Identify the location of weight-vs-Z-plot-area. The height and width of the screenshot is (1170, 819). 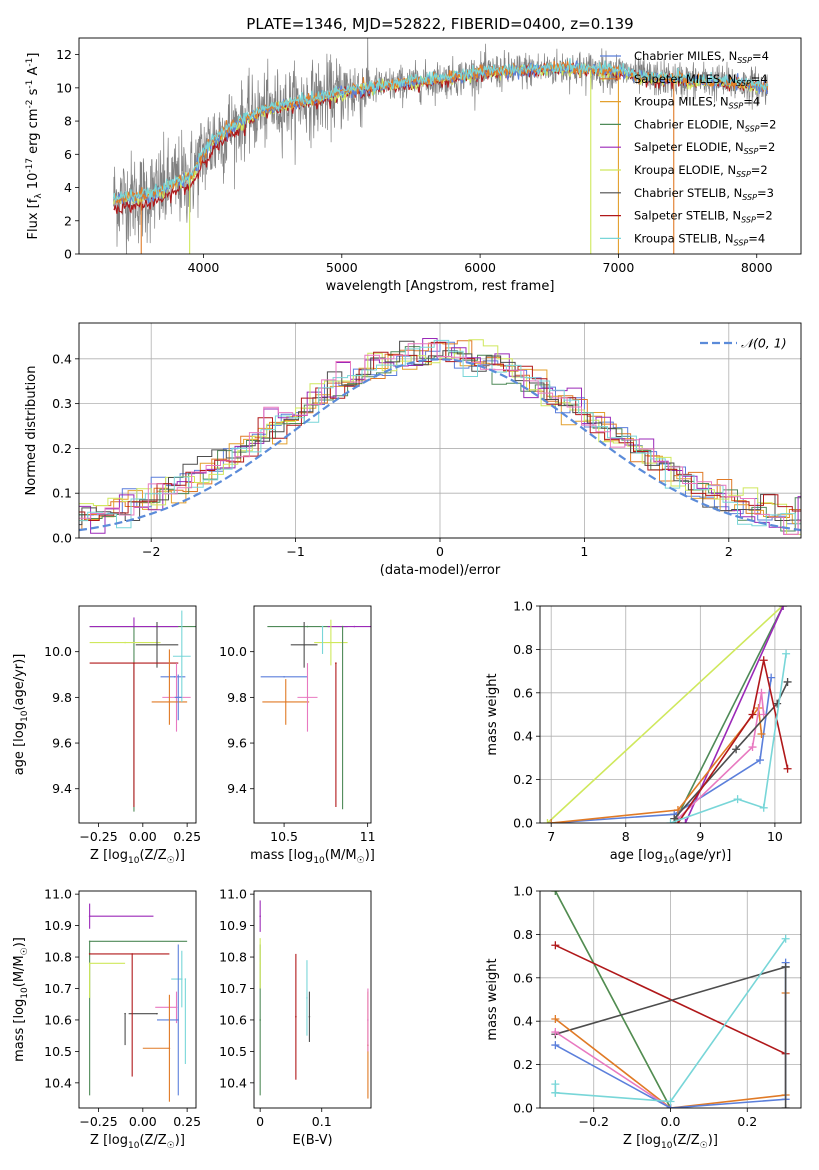
(670, 999).